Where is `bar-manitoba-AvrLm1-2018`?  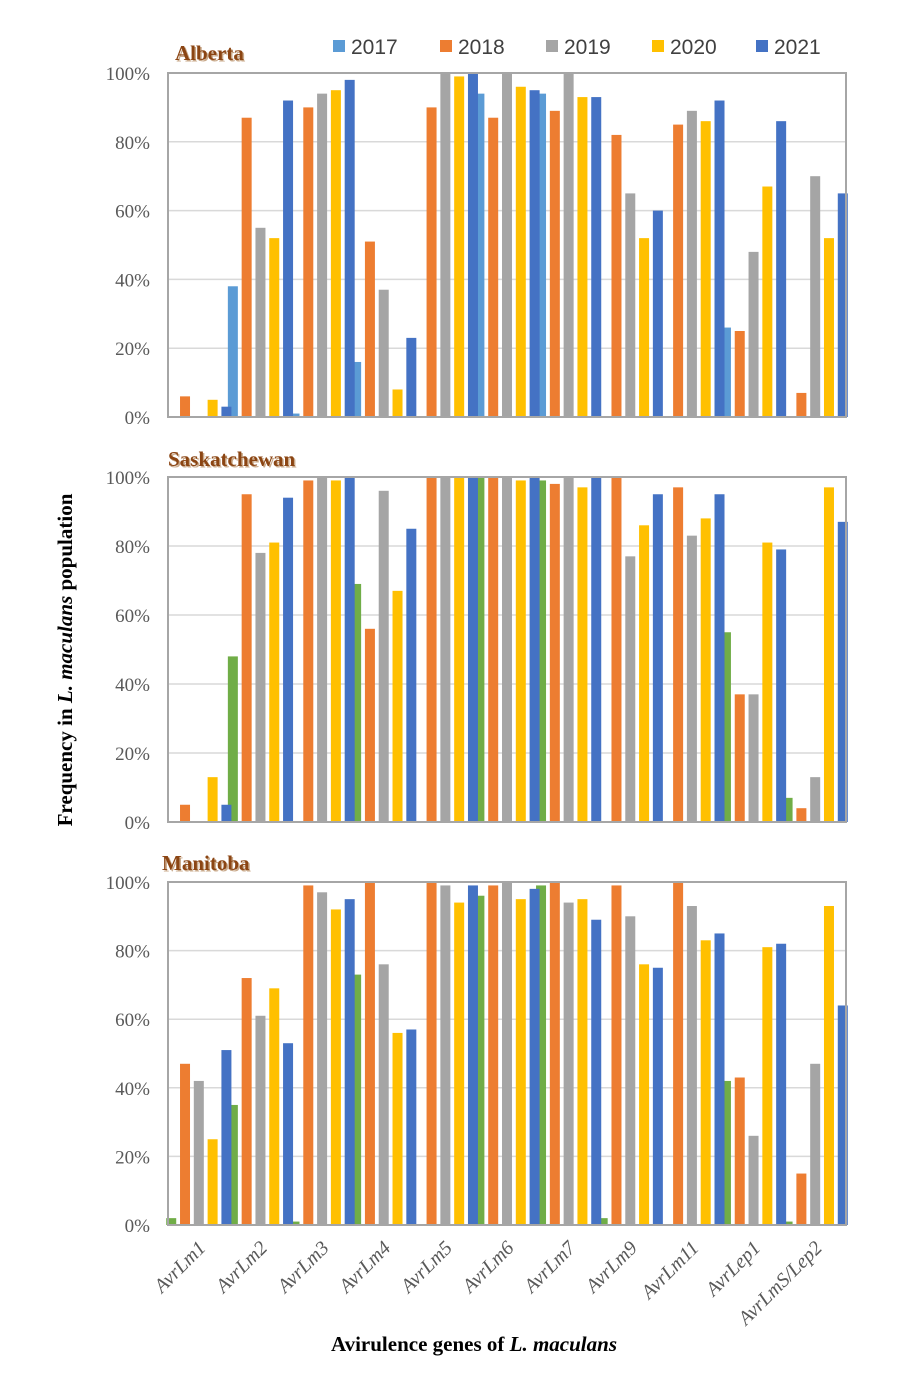
bar-manitoba-AvrLm1-2018 is located at coordinates (185, 1144).